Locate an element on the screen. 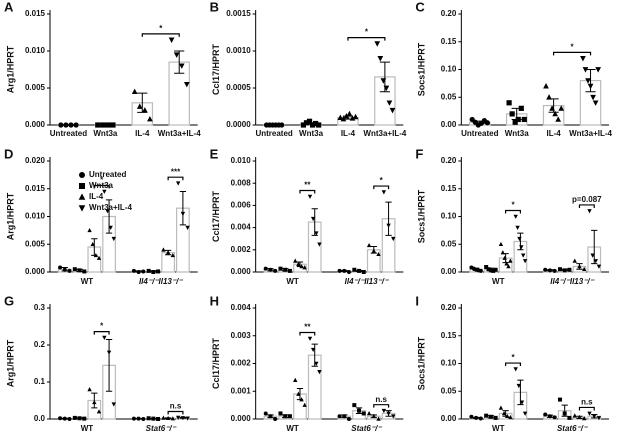 Image resolution: width=617 pixels, height=441 pixels. panel-letter: B is located at coordinates (214, 7).